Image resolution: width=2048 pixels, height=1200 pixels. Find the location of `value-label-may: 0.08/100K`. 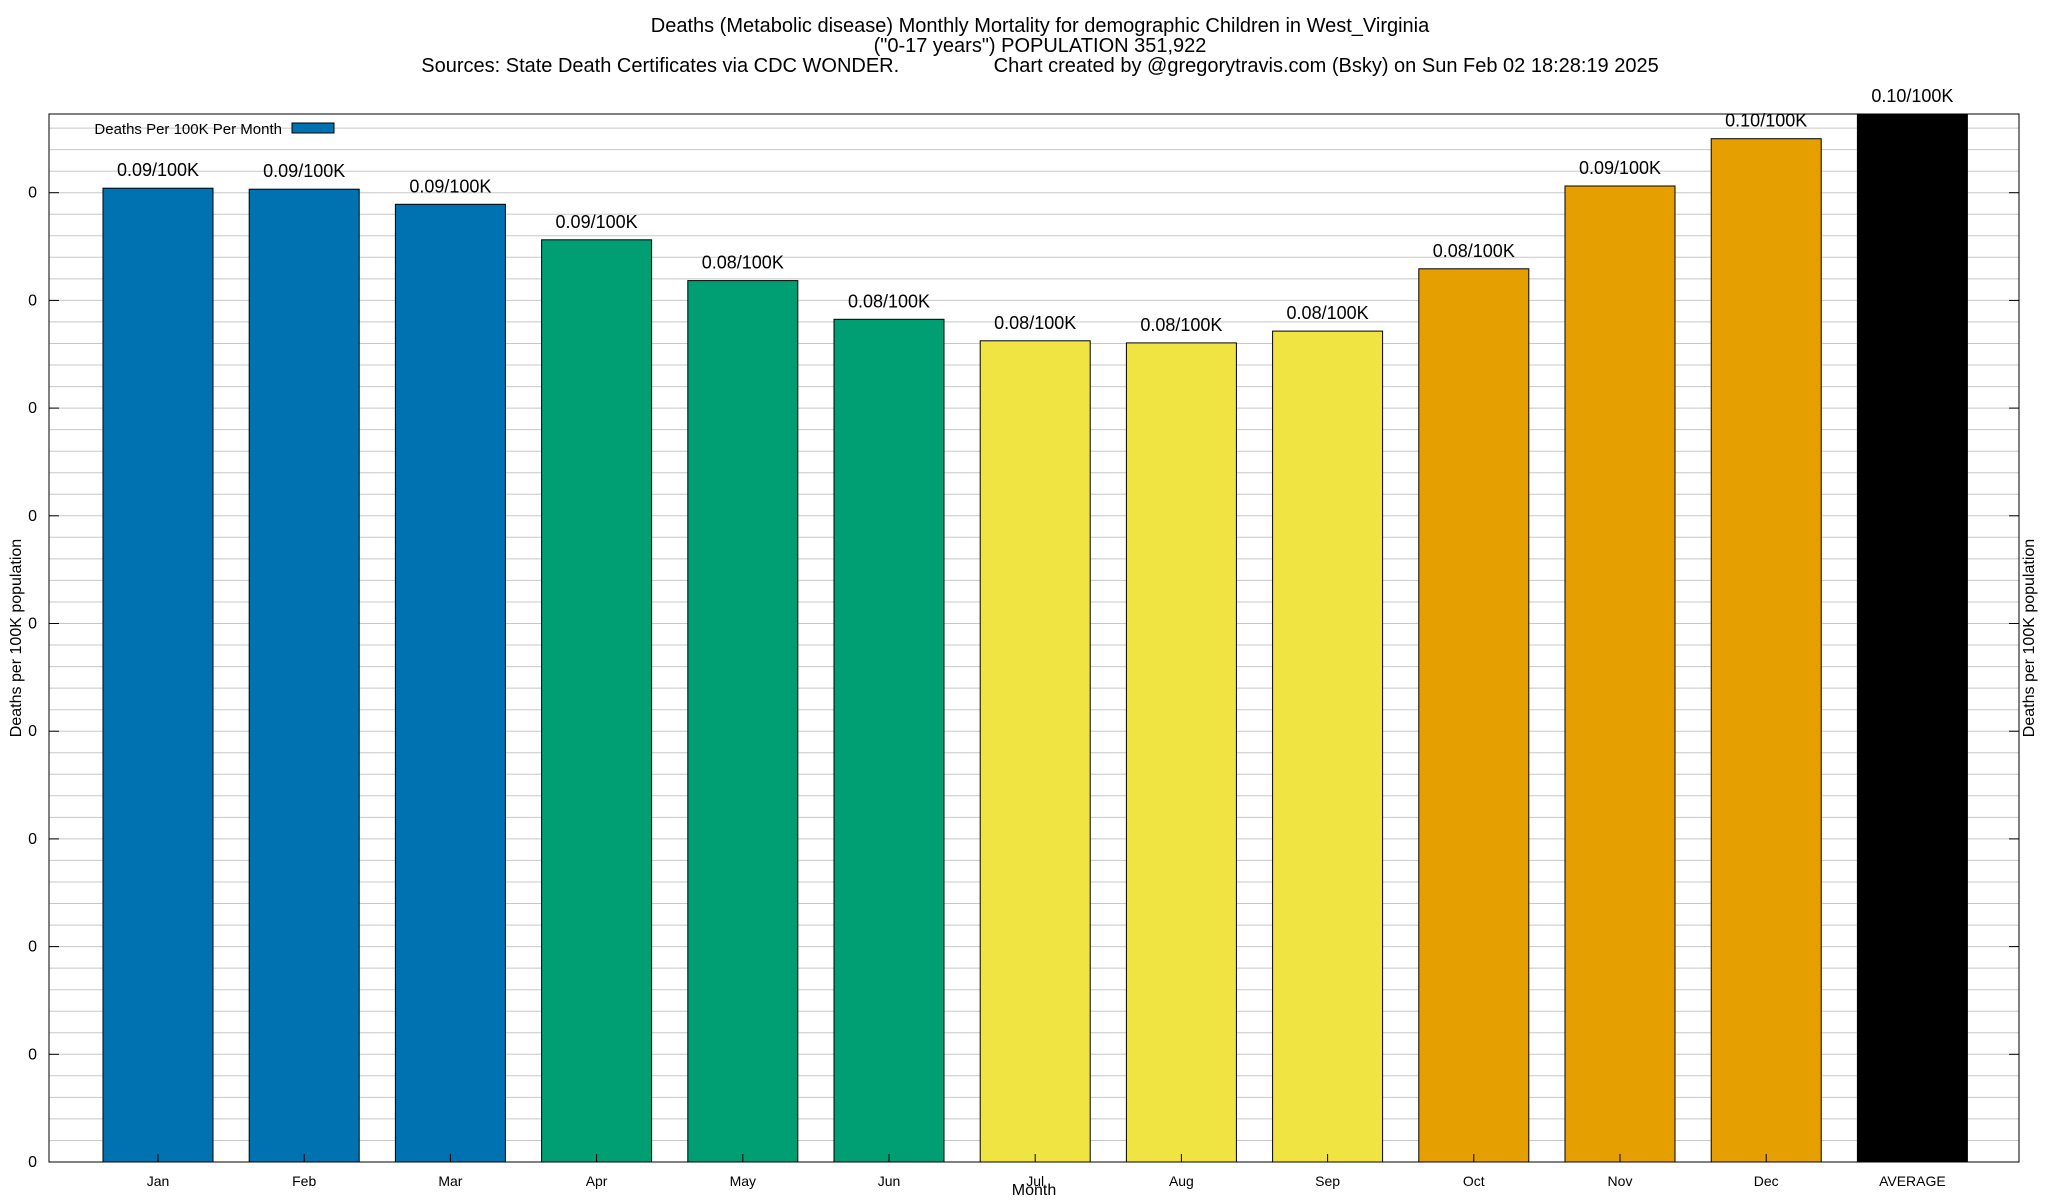

value-label-may: 0.08/100K is located at coordinates (743, 263).